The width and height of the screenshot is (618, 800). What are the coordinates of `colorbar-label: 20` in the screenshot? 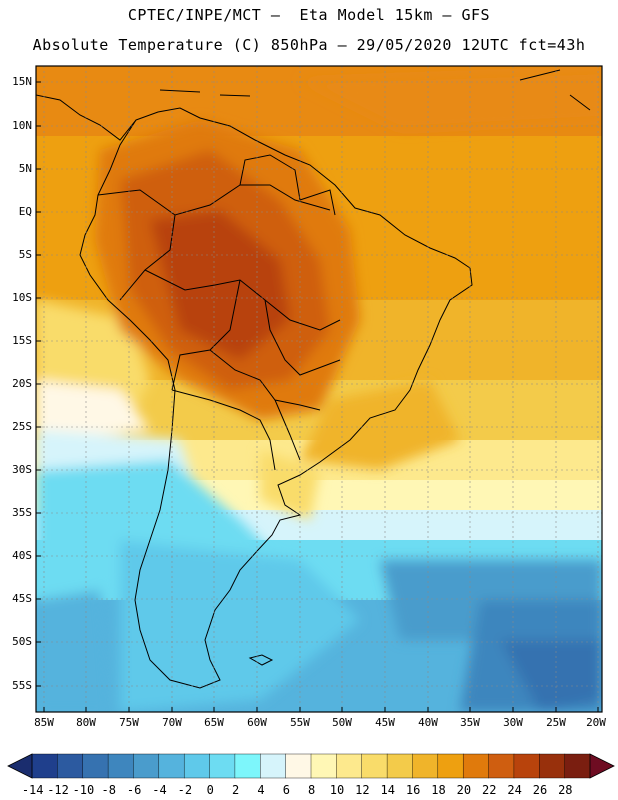 It's located at (464, 790).